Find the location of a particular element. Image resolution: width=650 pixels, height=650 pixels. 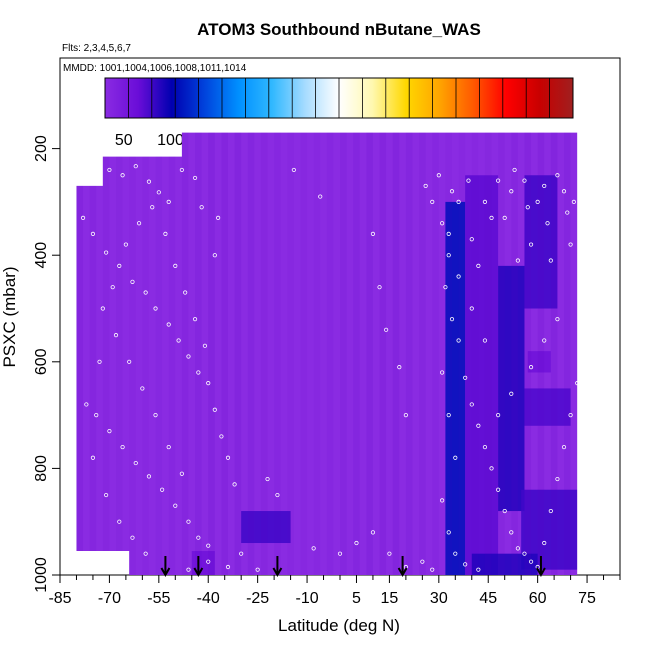

flight-arrow-head is located at coordinates (277, 572).